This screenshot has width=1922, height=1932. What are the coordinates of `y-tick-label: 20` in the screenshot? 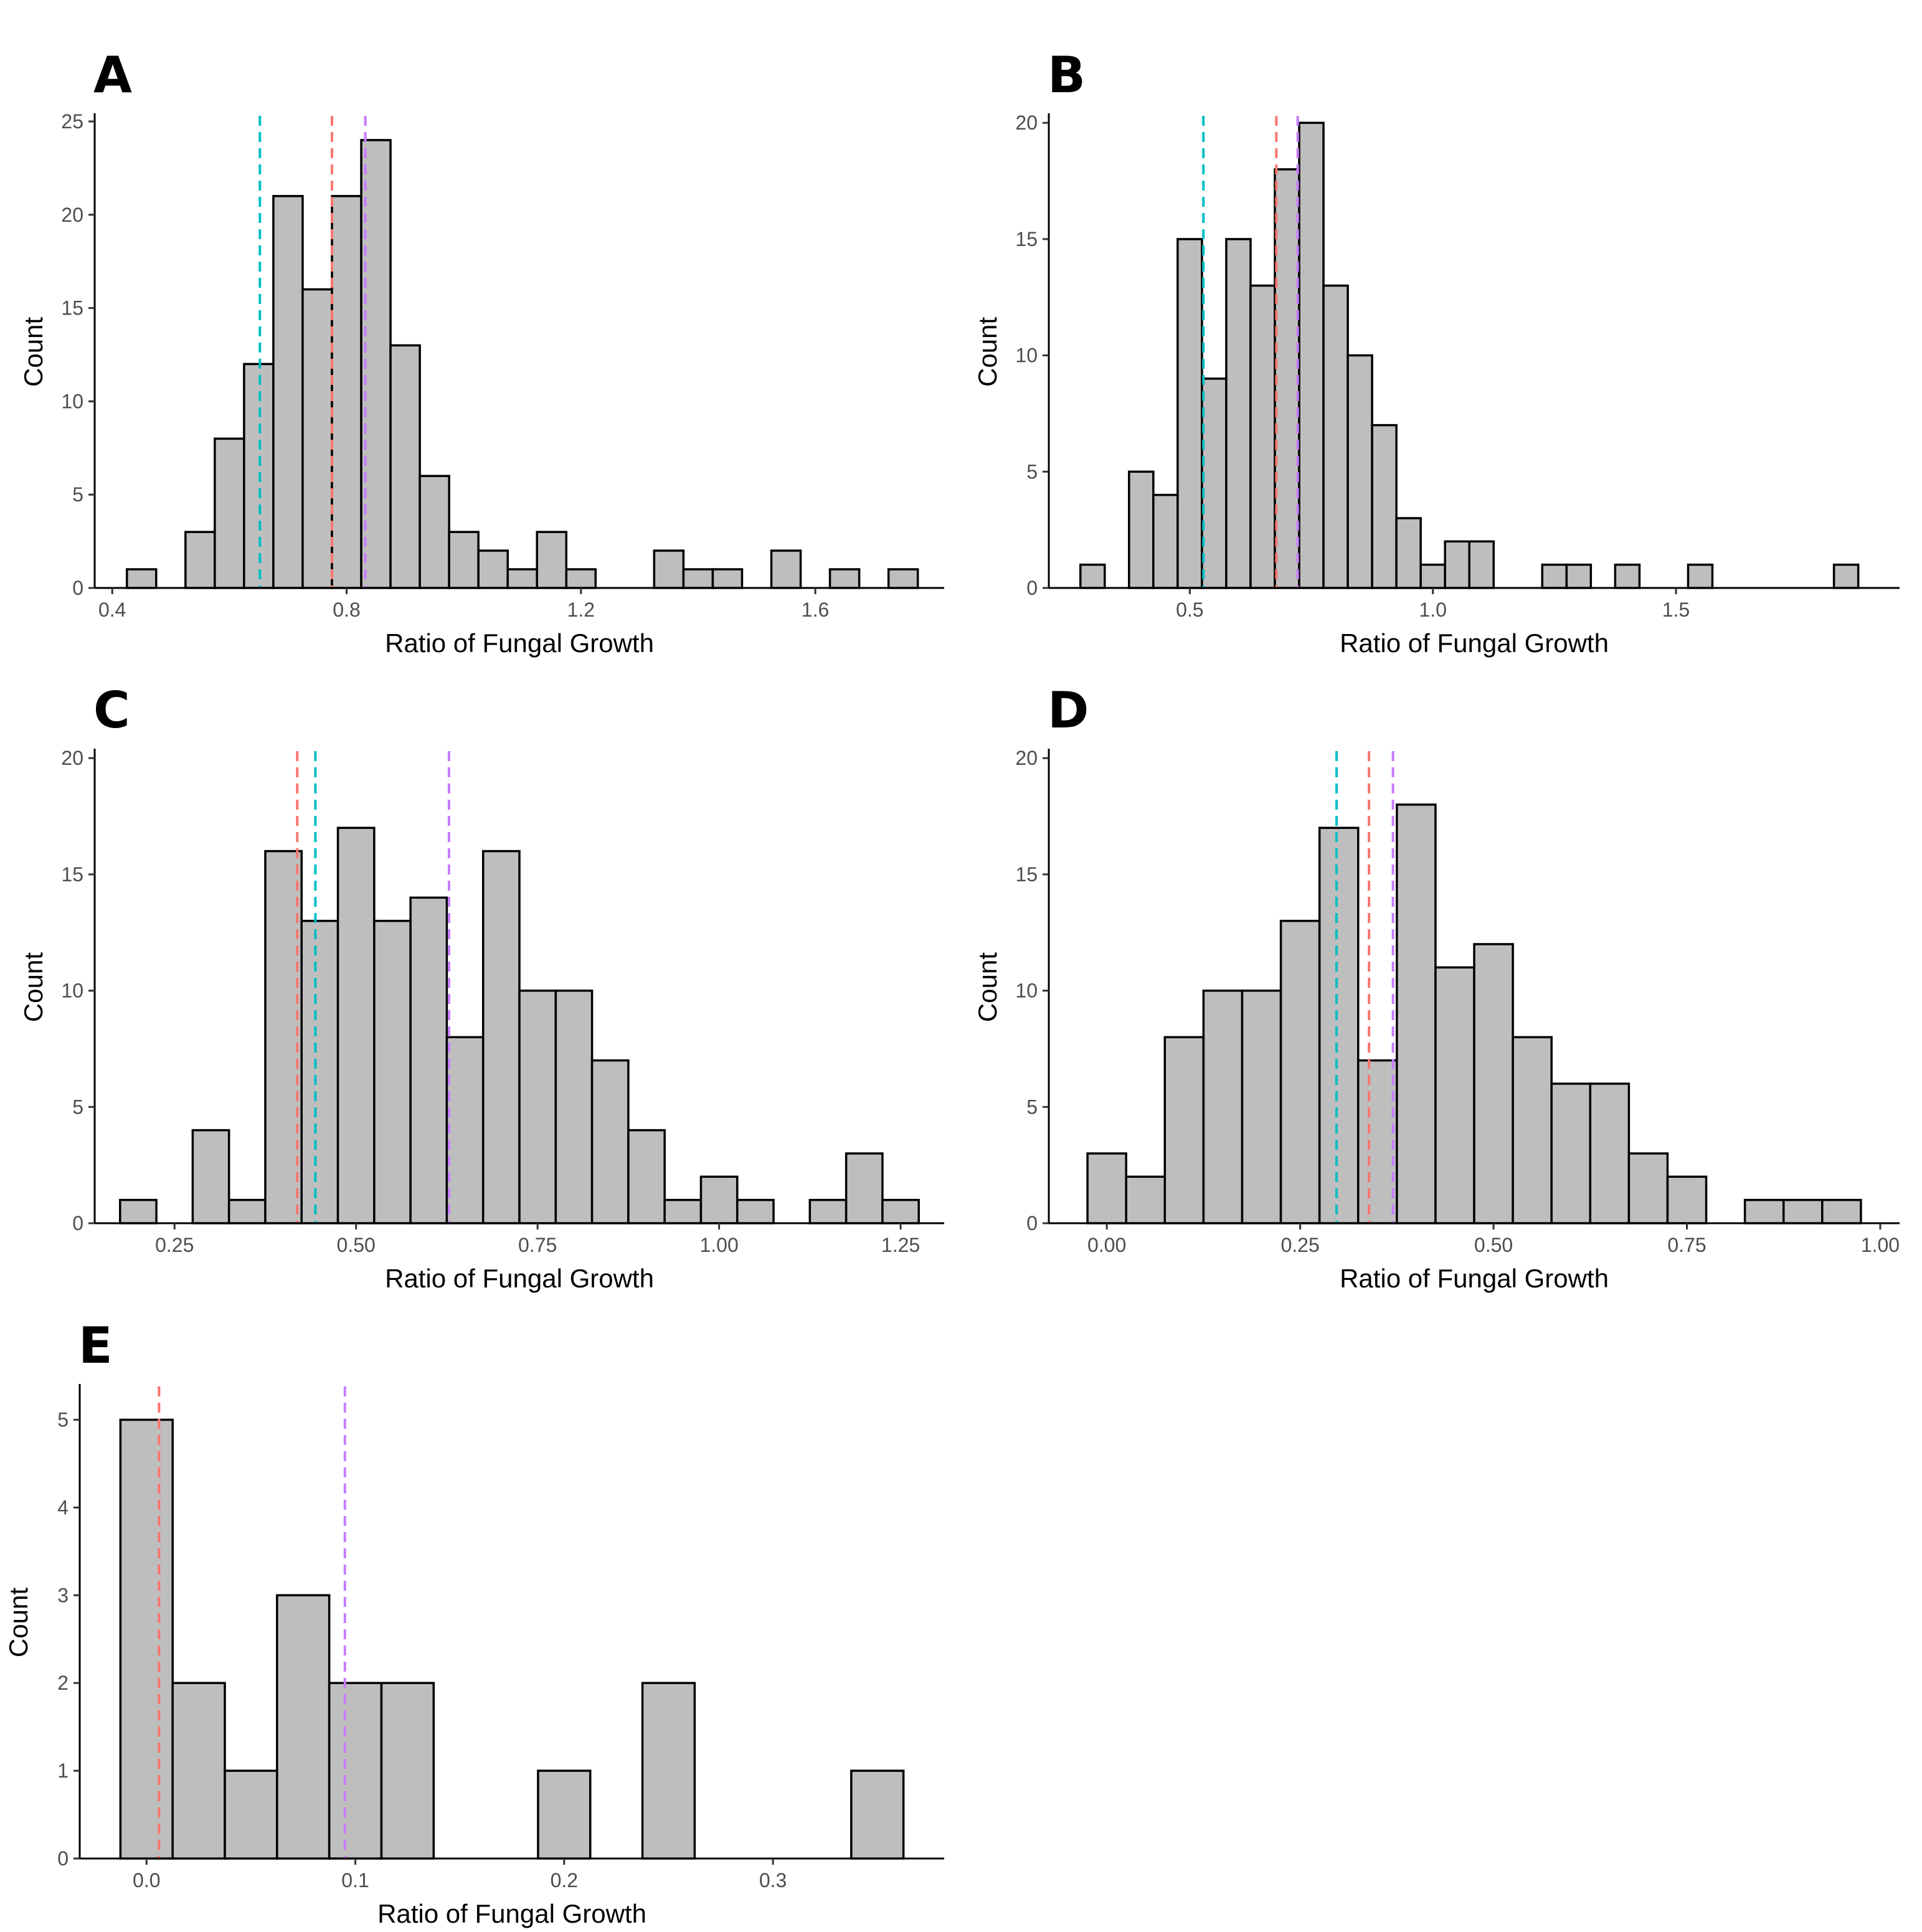 It's located at (1026, 122).